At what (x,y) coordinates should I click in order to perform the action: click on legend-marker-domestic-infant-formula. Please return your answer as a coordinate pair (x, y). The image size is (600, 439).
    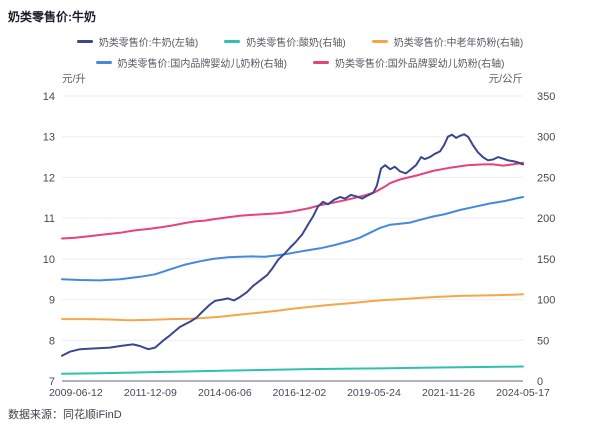
    Looking at the image, I should click on (103, 62).